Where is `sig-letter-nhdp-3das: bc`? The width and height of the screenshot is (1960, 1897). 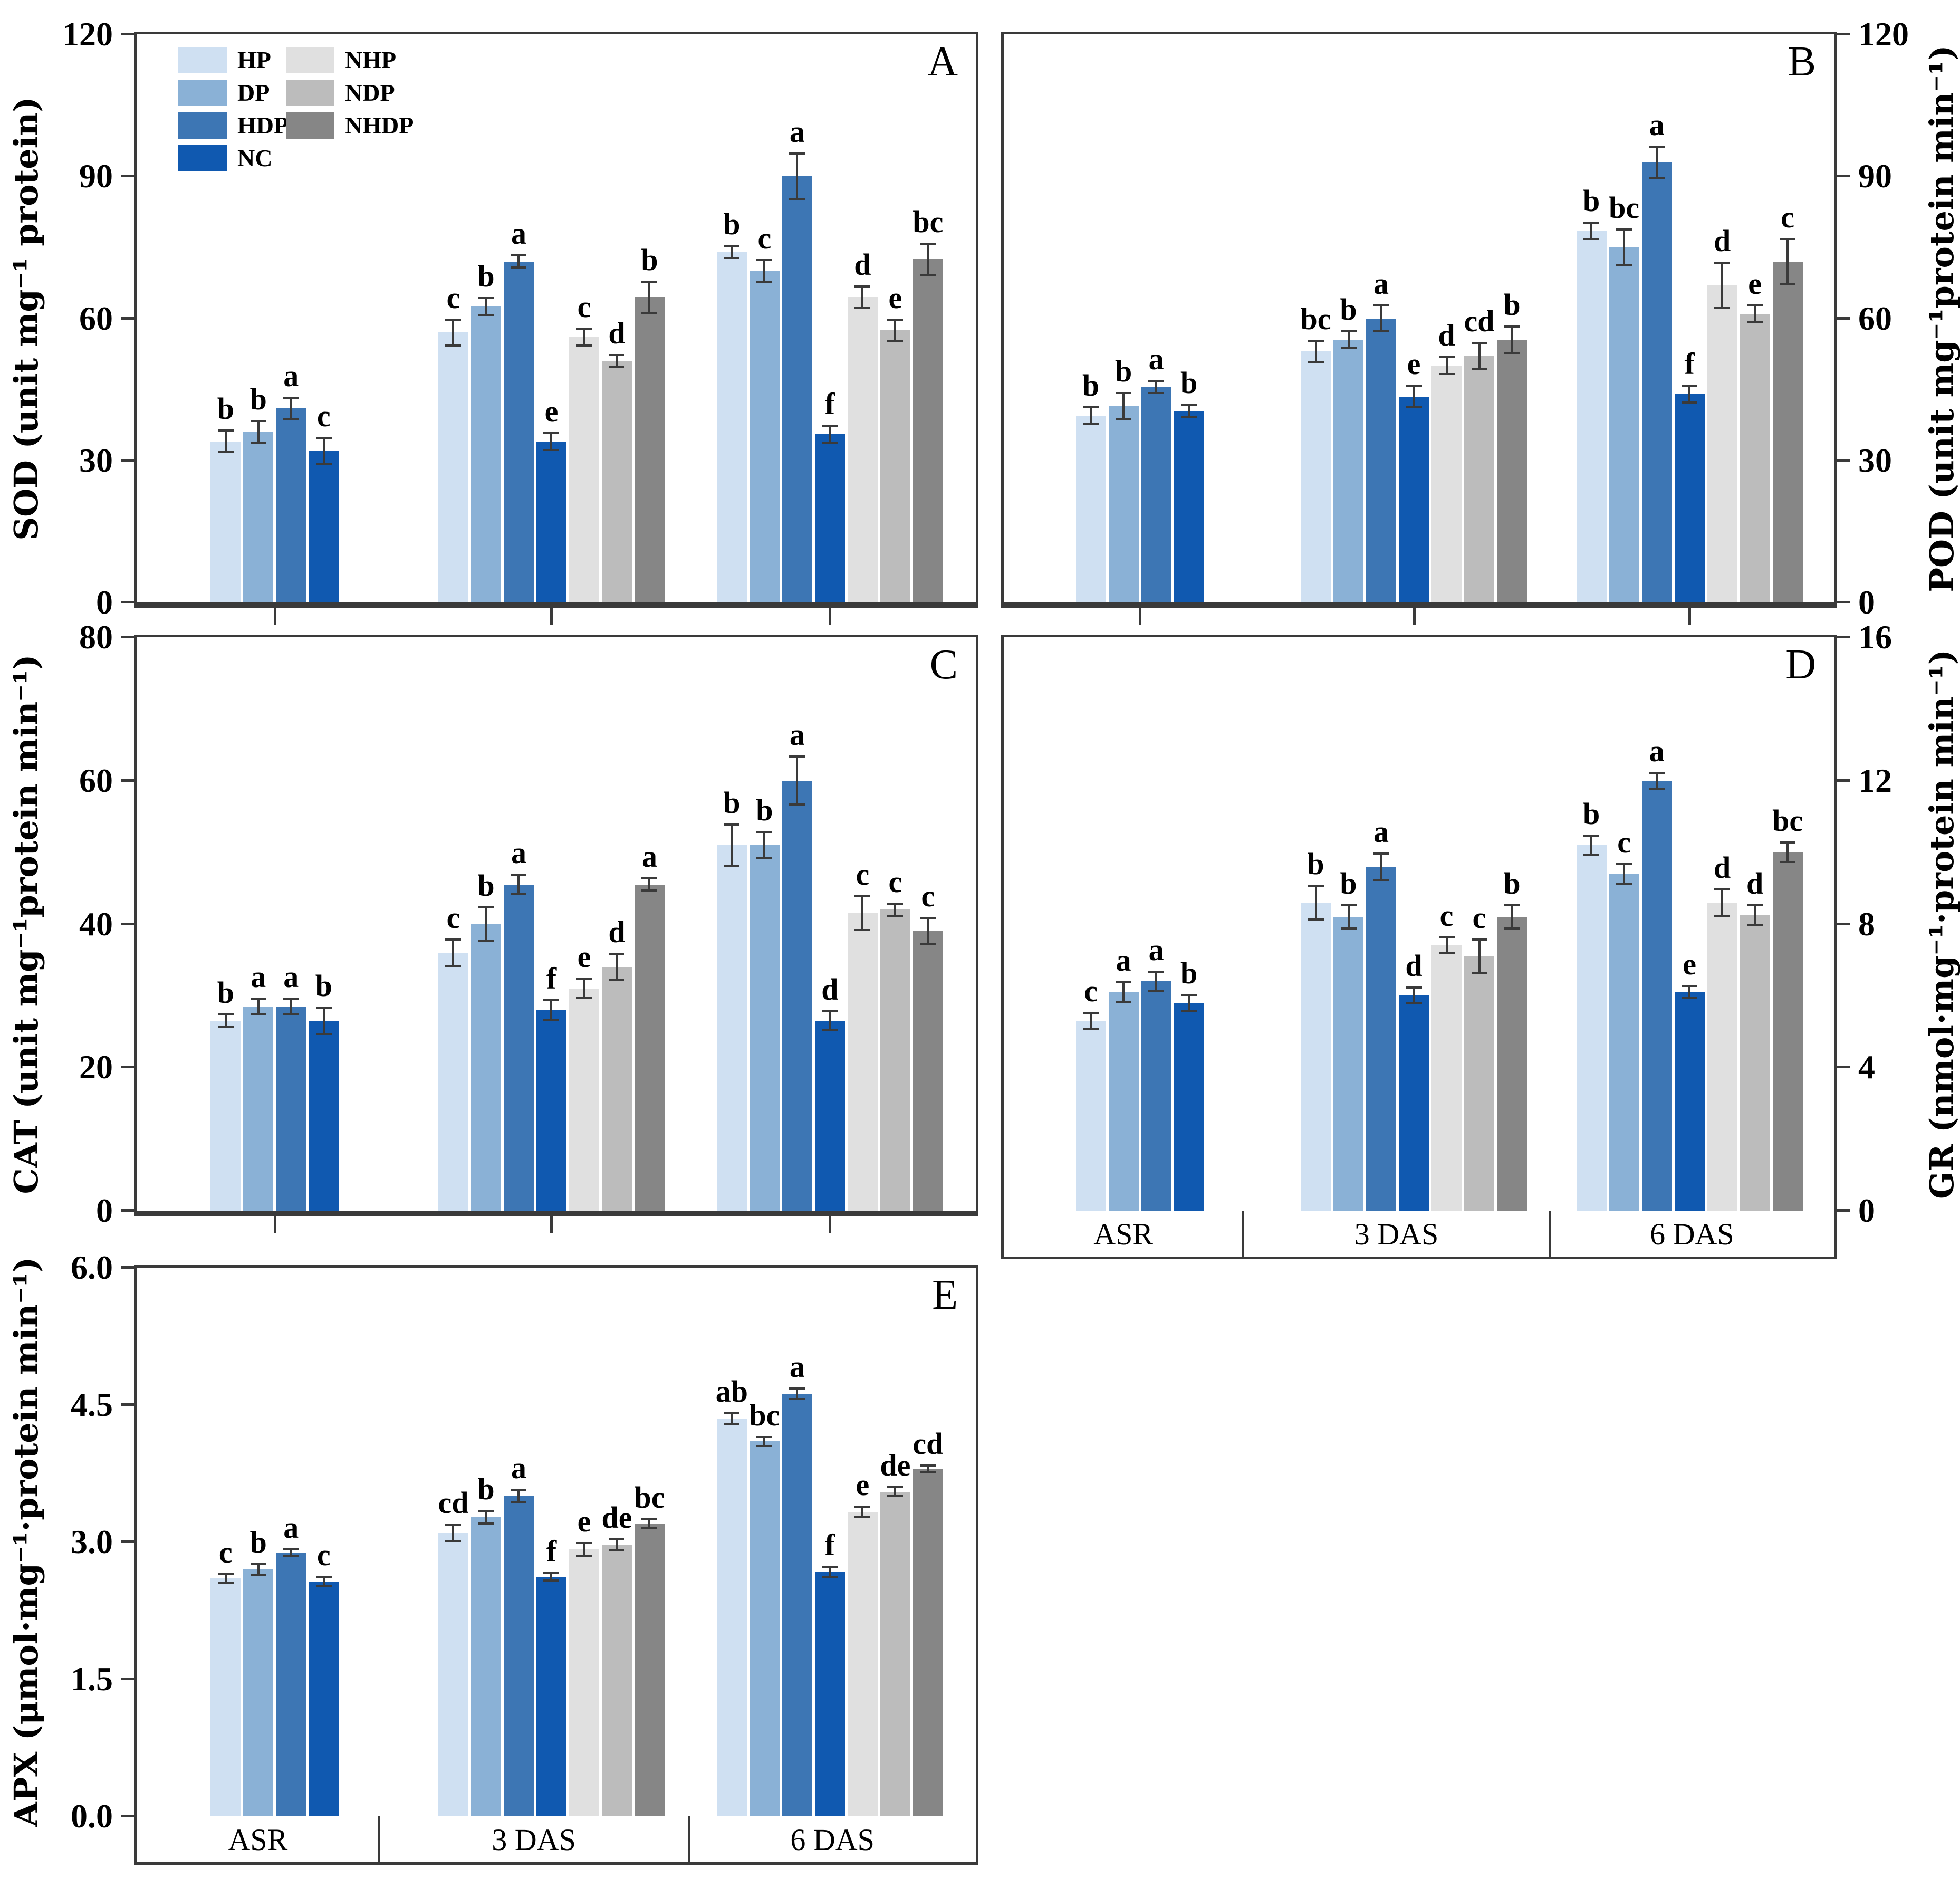 sig-letter-nhdp-3das: bc is located at coordinates (649, 1497).